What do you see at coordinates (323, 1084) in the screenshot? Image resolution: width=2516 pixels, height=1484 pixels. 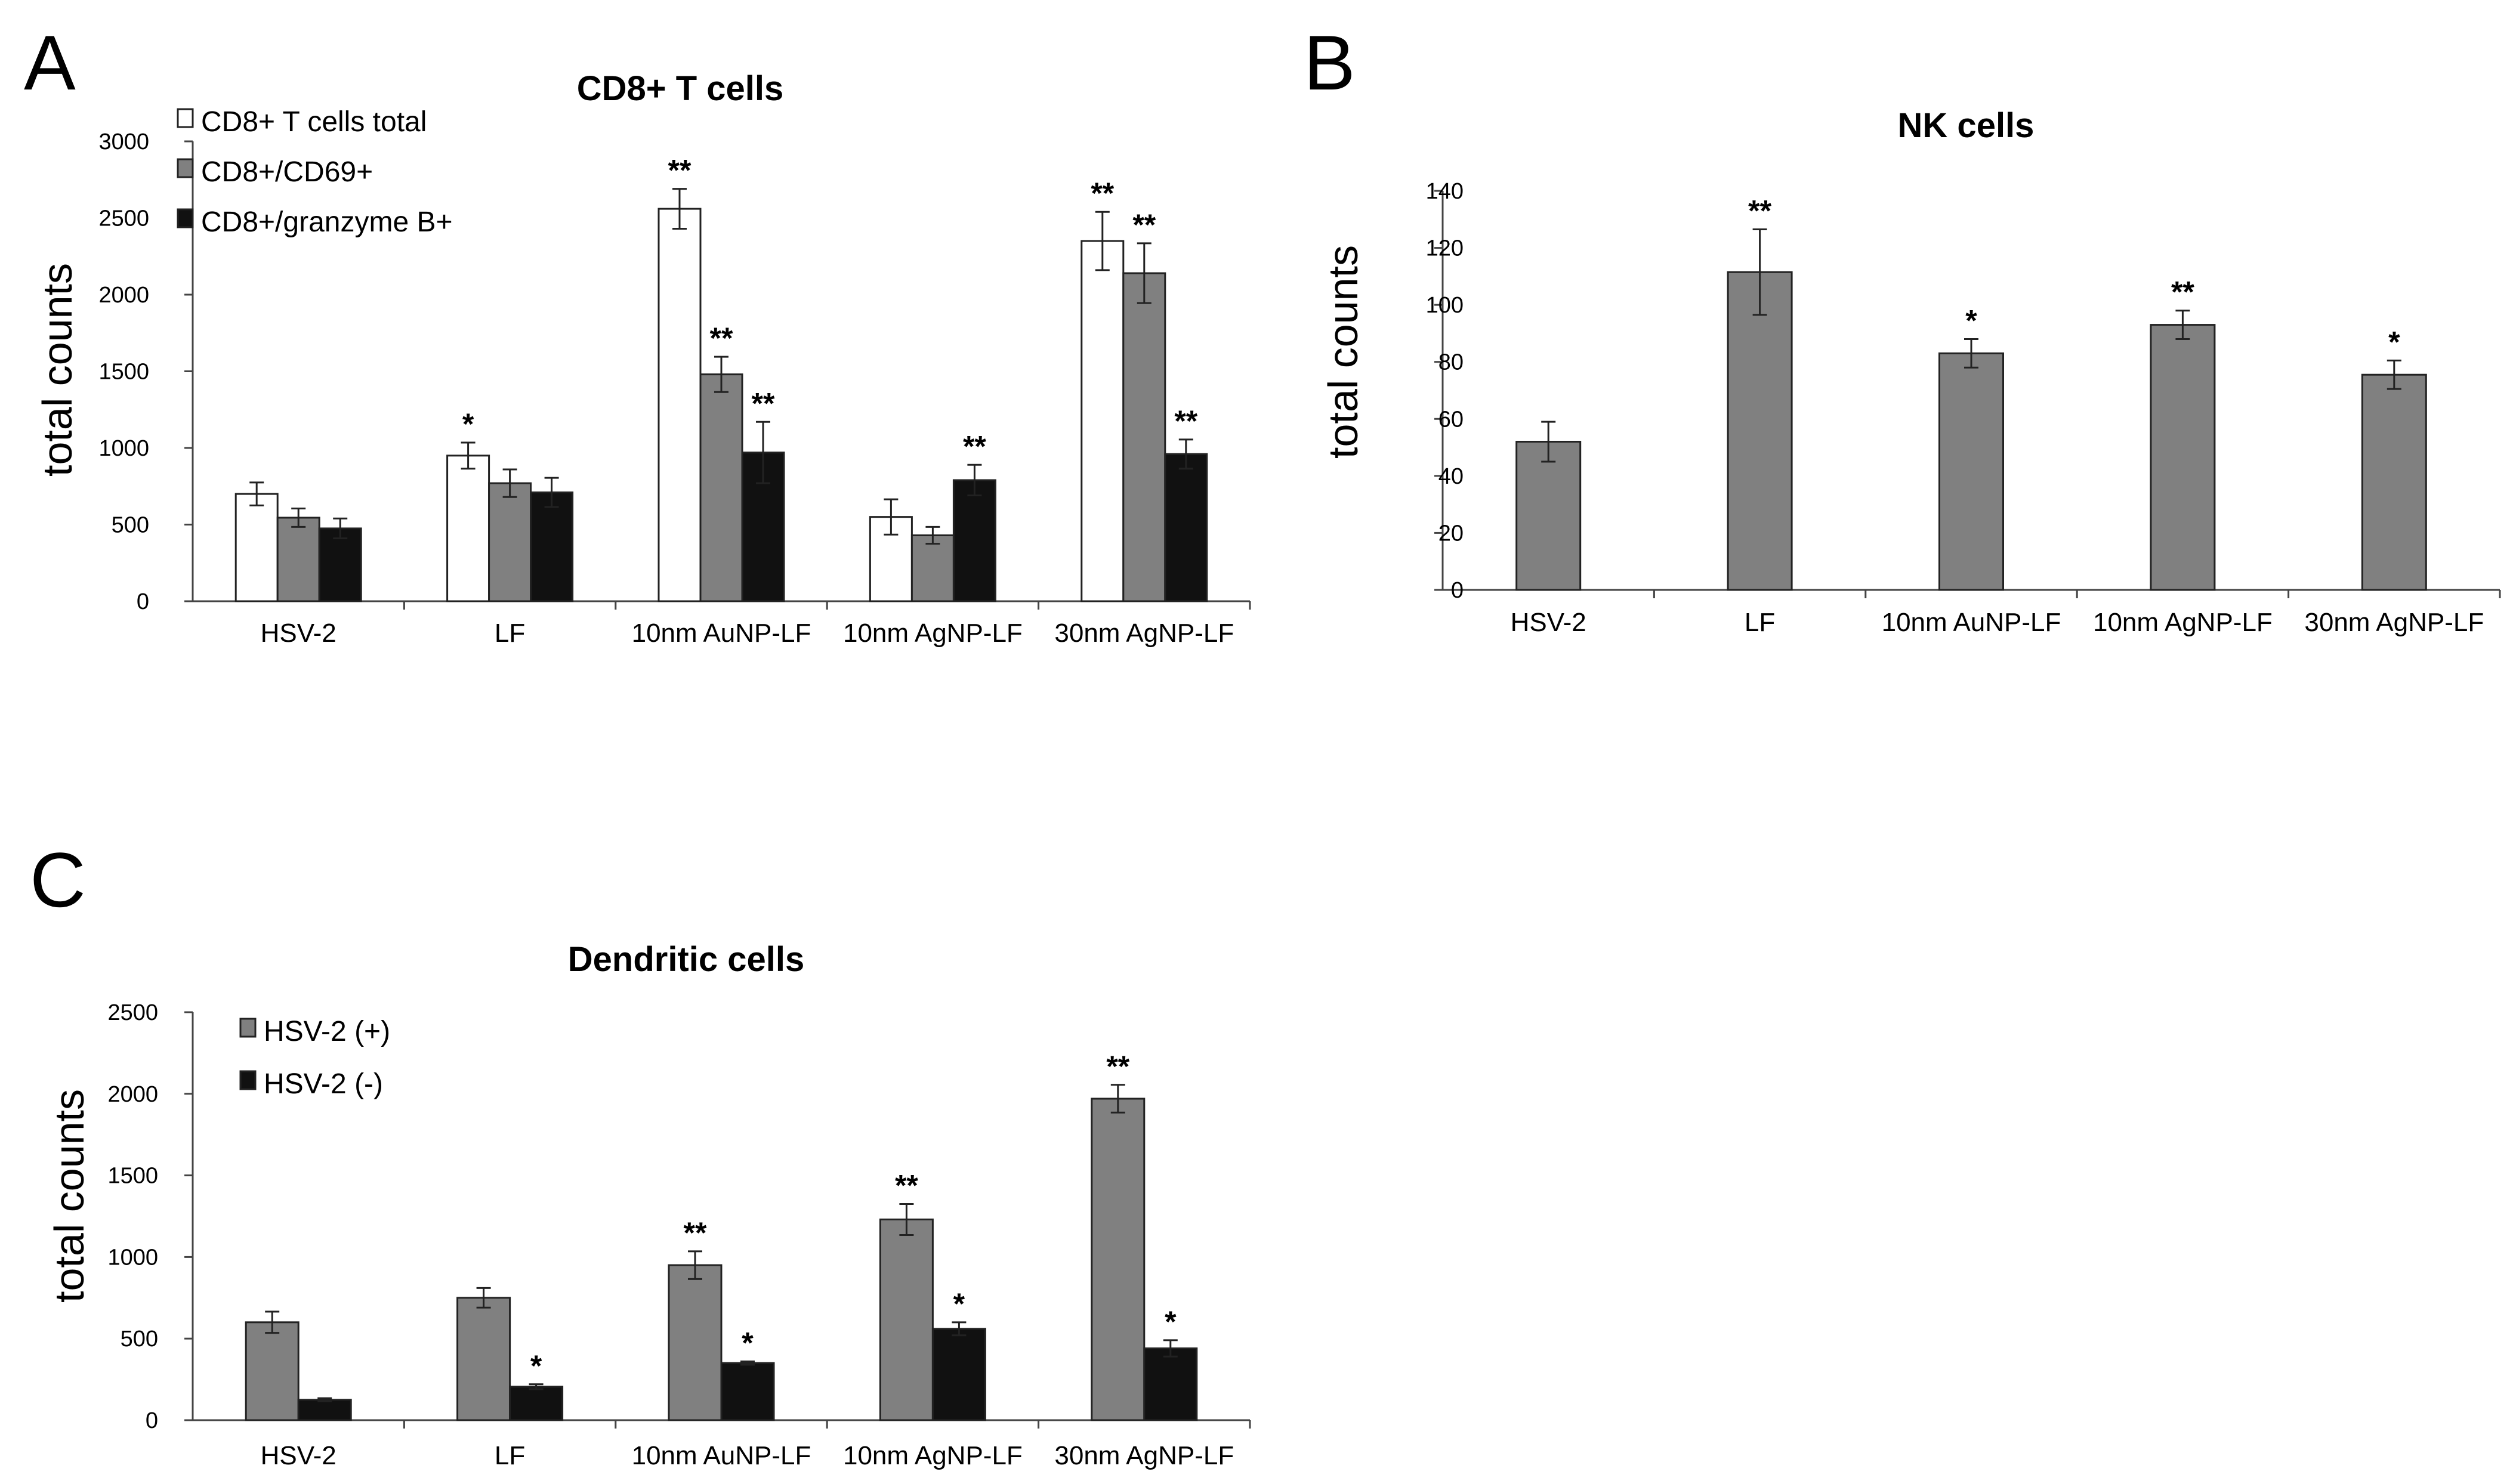 I see `legend-entry: HSV-2 (-)` at bounding box center [323, 1084].